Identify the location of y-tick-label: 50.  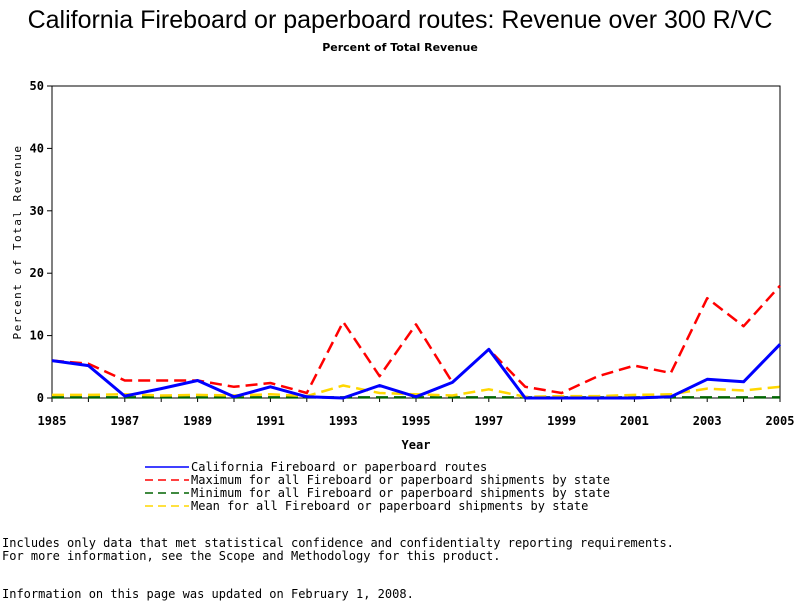
(37, 86).